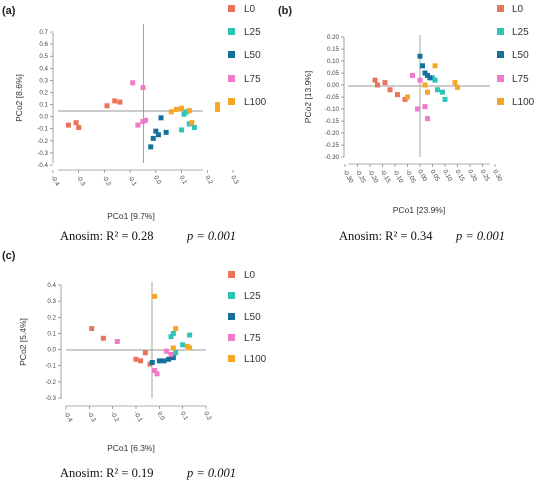  Describe the element at coordinates (333, 85) in the screenshot. I see `y-tick-label: 0.00` at that location.